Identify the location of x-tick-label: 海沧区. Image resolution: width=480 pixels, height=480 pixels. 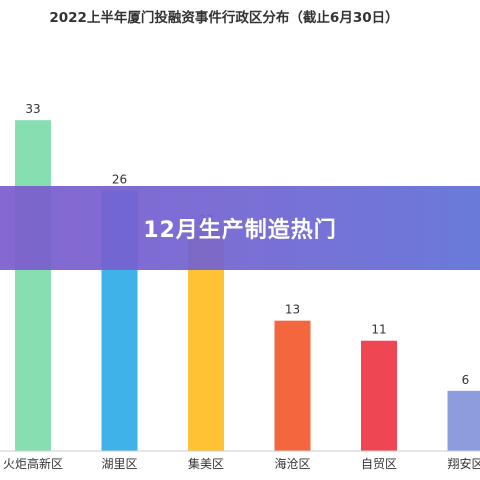
(292, 463).